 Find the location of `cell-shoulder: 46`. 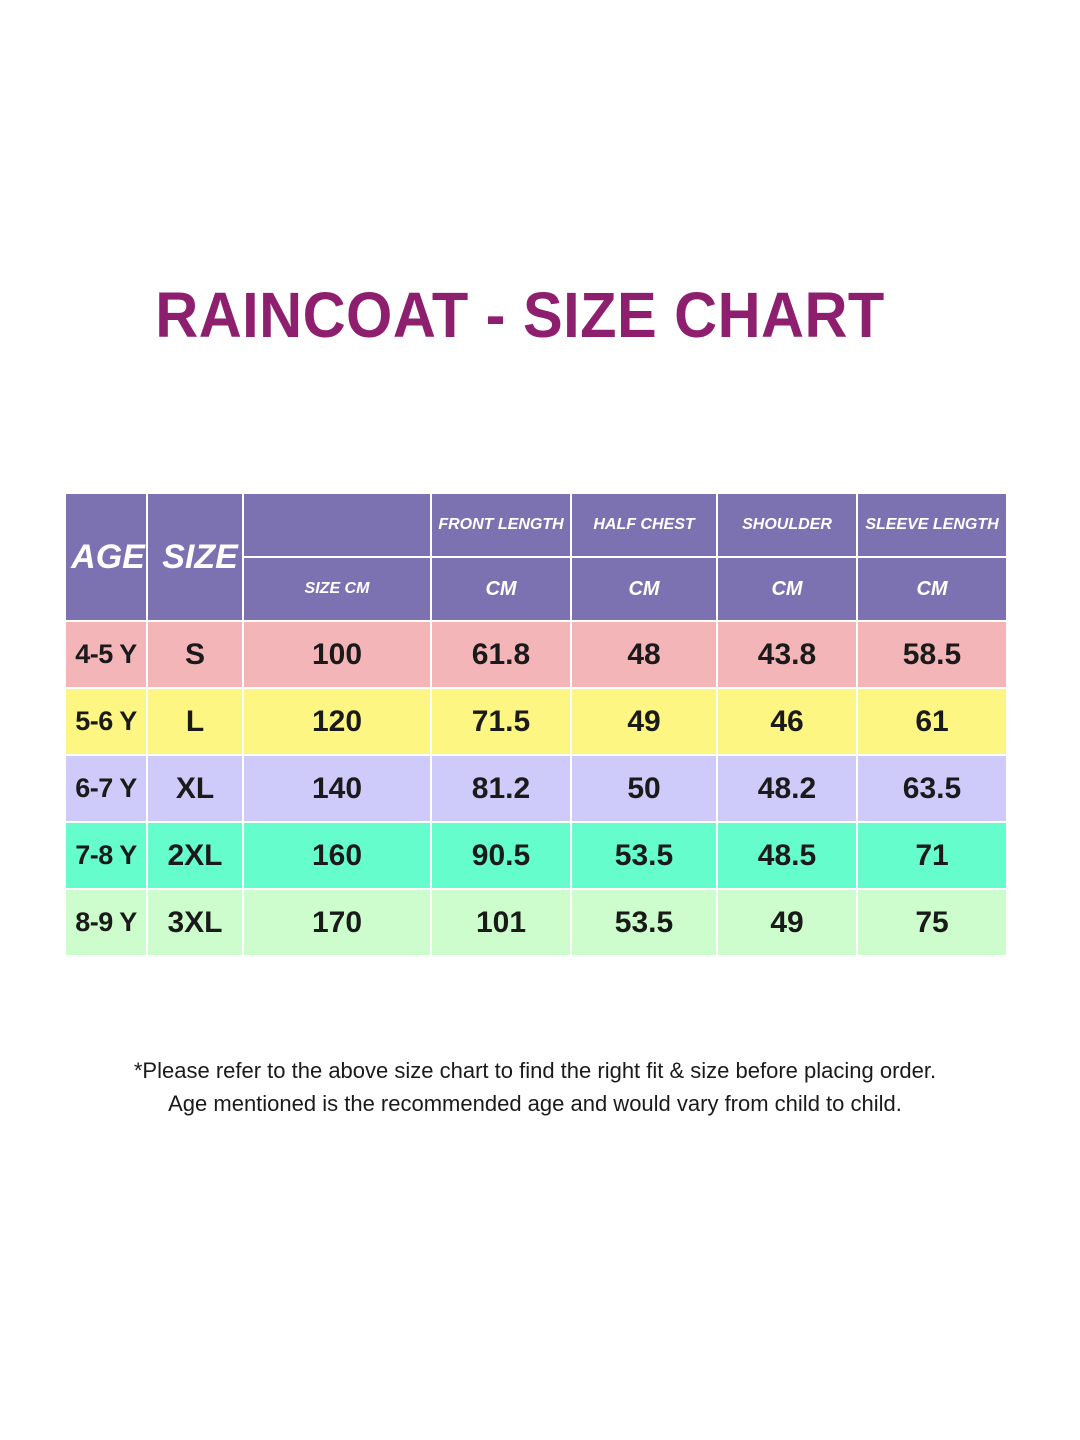

cell-shoulder: 46 is located at coordinates (787, 721).